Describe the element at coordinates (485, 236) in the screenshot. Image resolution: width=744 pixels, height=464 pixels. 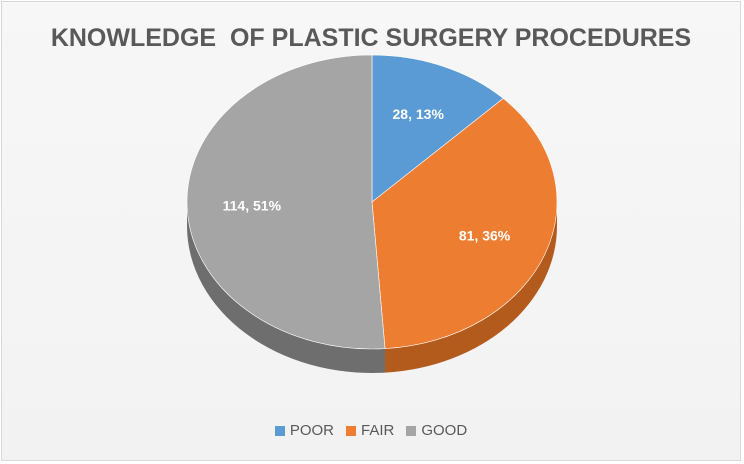
I see `data-label-fair: 81, 36%` at that location.